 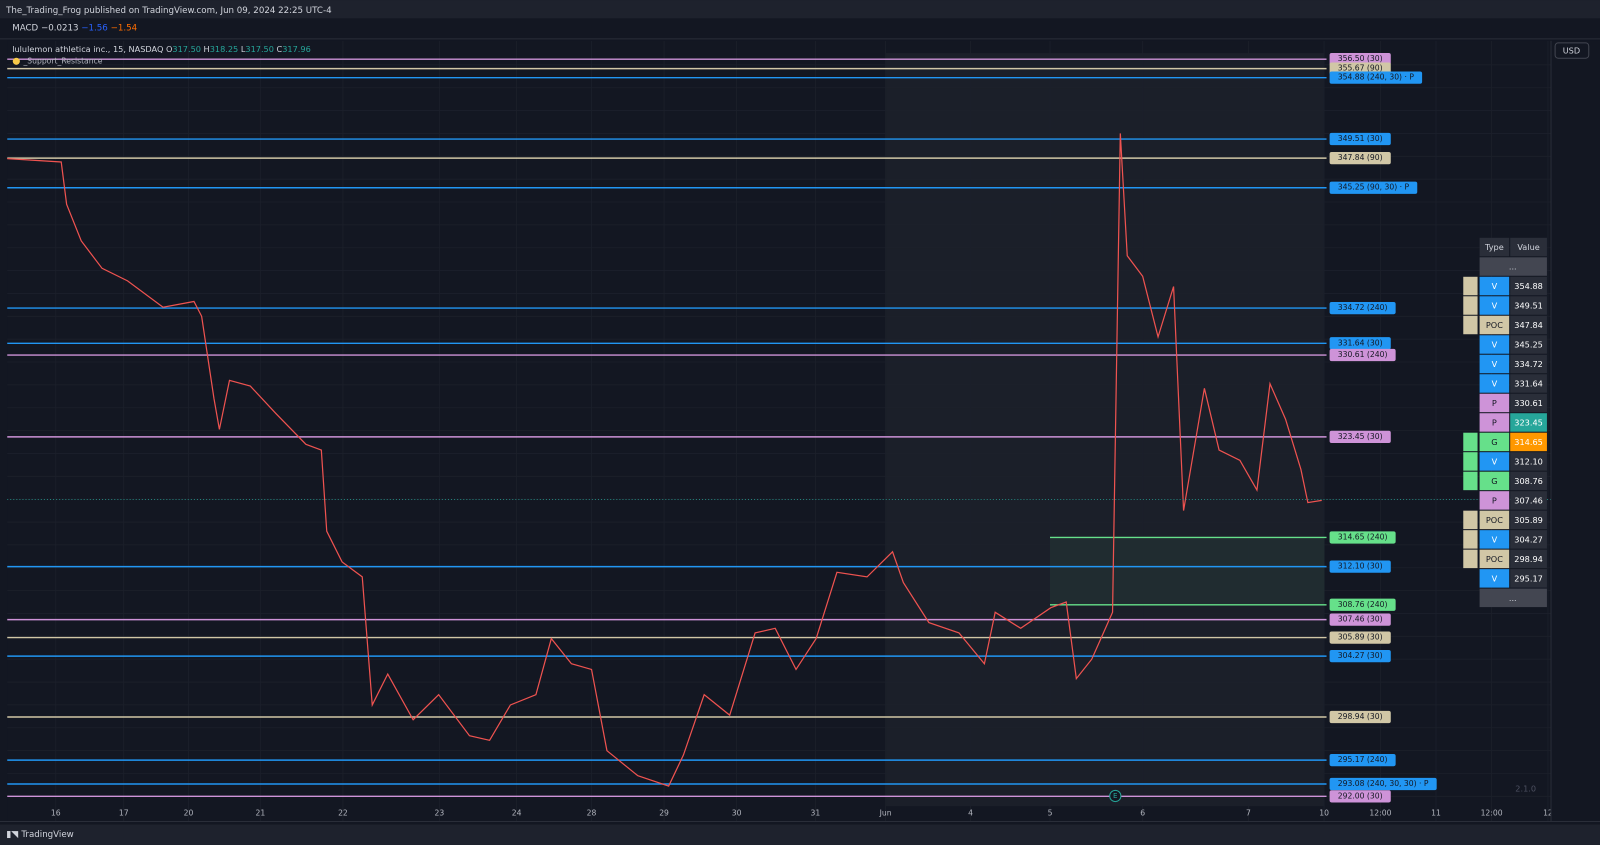 I want to click on level-label: 298.94 (30), so click(x=1360, y=716).